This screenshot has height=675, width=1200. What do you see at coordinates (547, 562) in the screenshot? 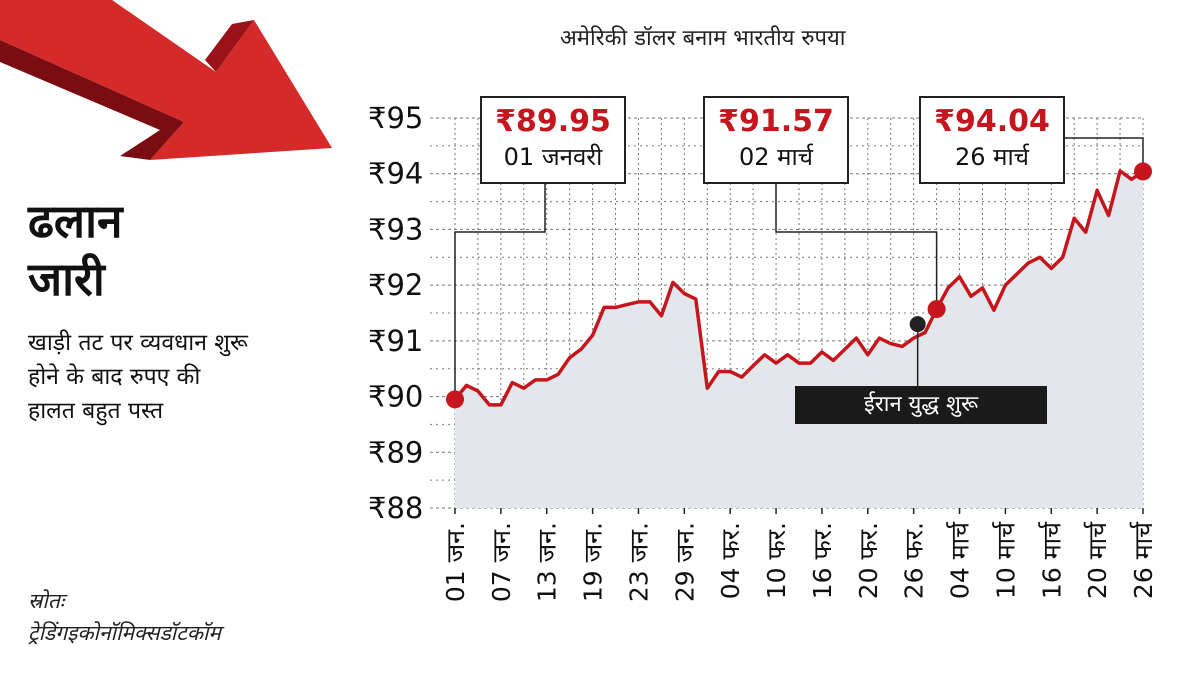
I see `x-tick-label: 13 जन.` at bounding box center [547, 562].